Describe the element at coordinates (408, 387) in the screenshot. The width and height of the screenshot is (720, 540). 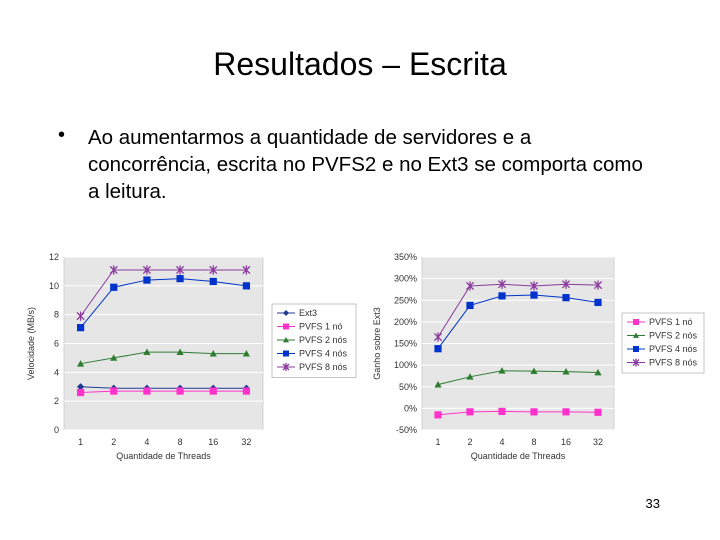
I see `y-tick-label: 50%` at that location.